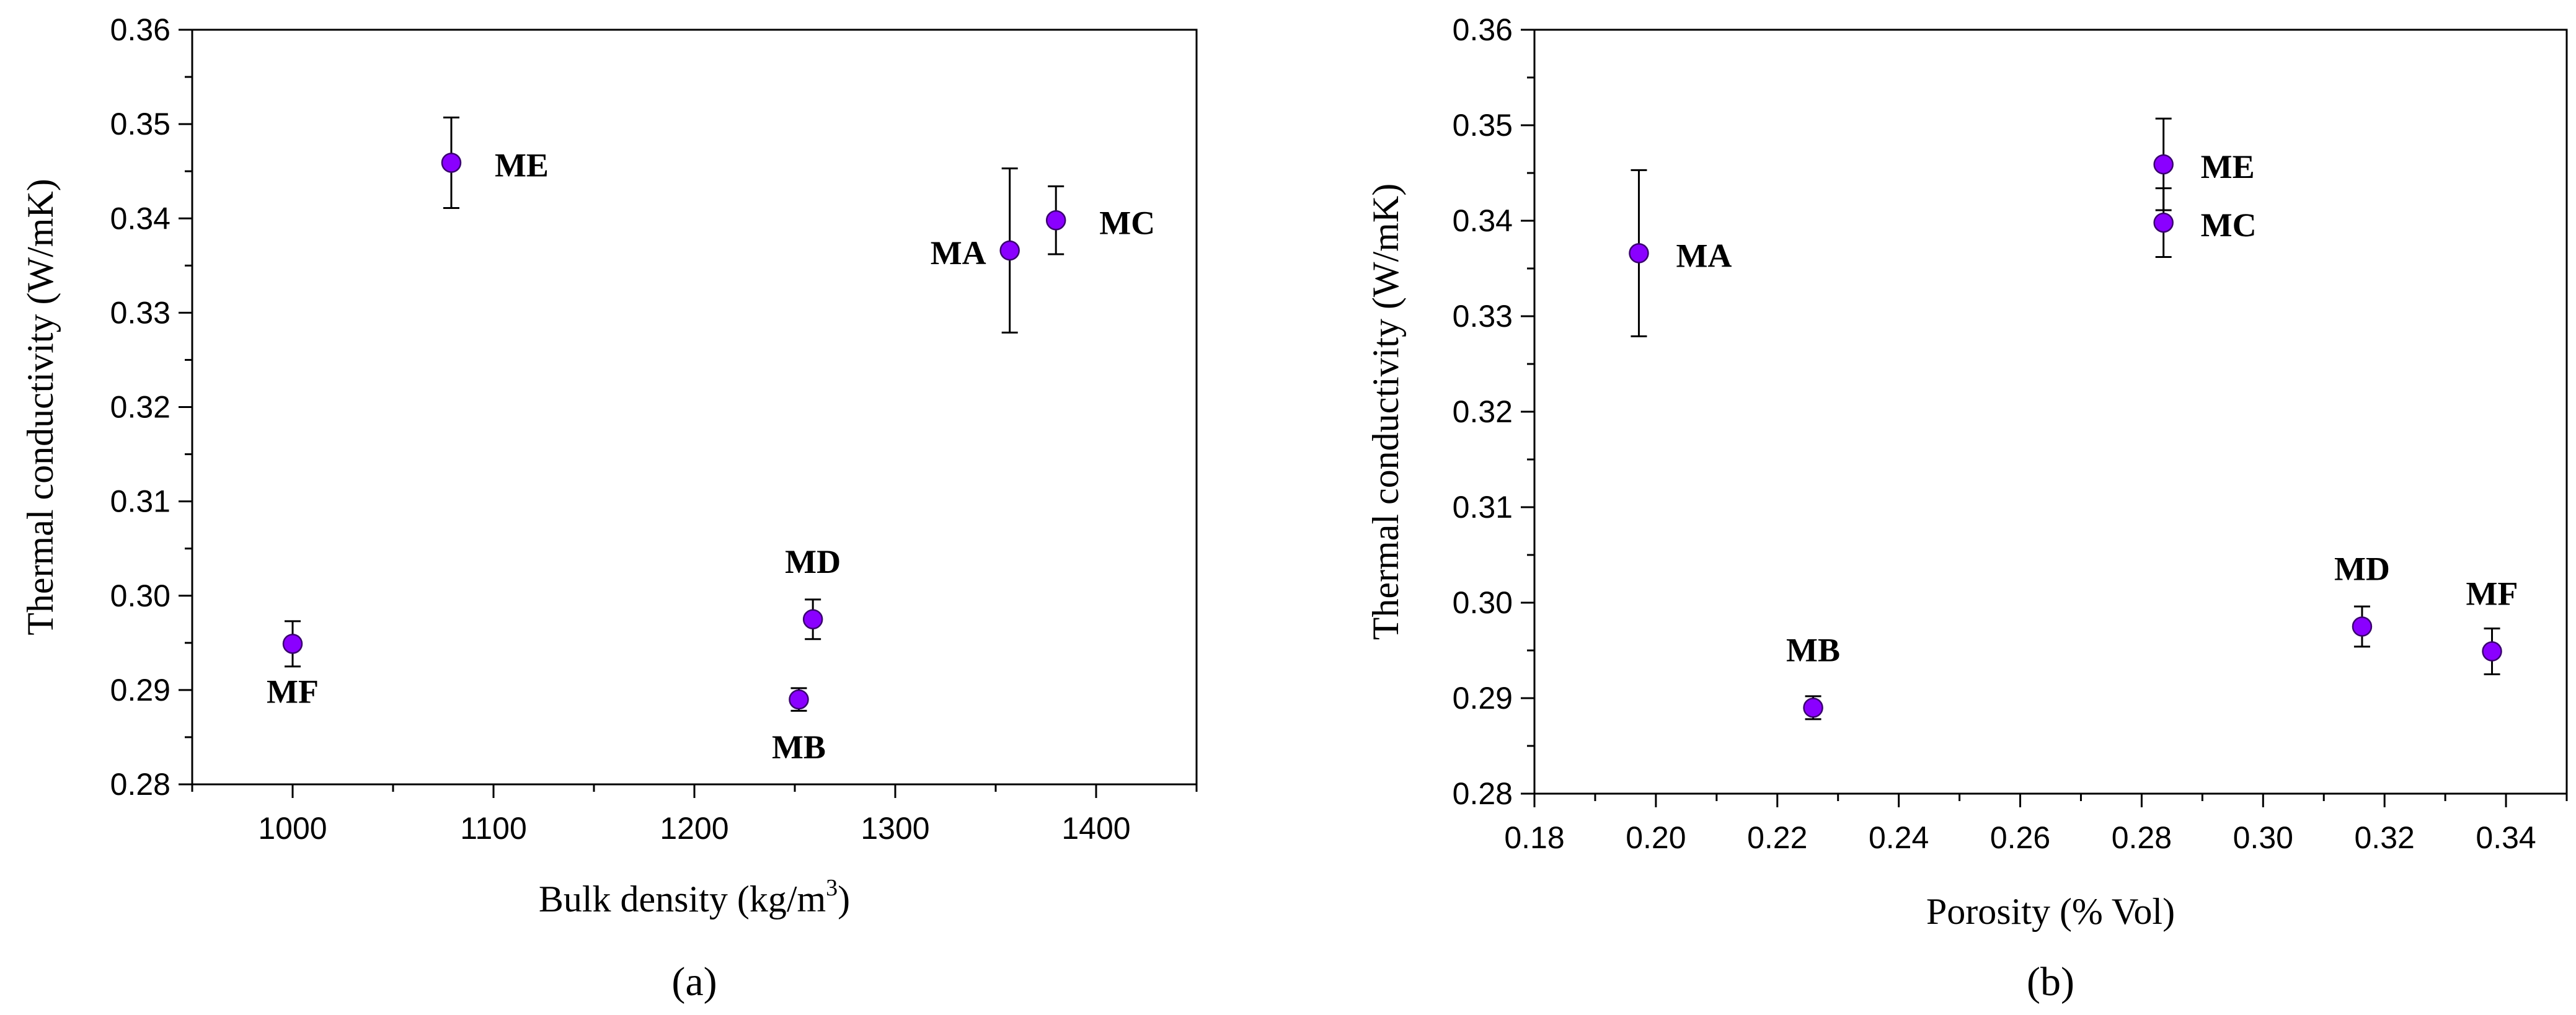  What do you see at coordinates (682, 899) in the screenshot?
I see `x-axis-title-text: Bulk density (kg/m` at bounding box center [682, 899].